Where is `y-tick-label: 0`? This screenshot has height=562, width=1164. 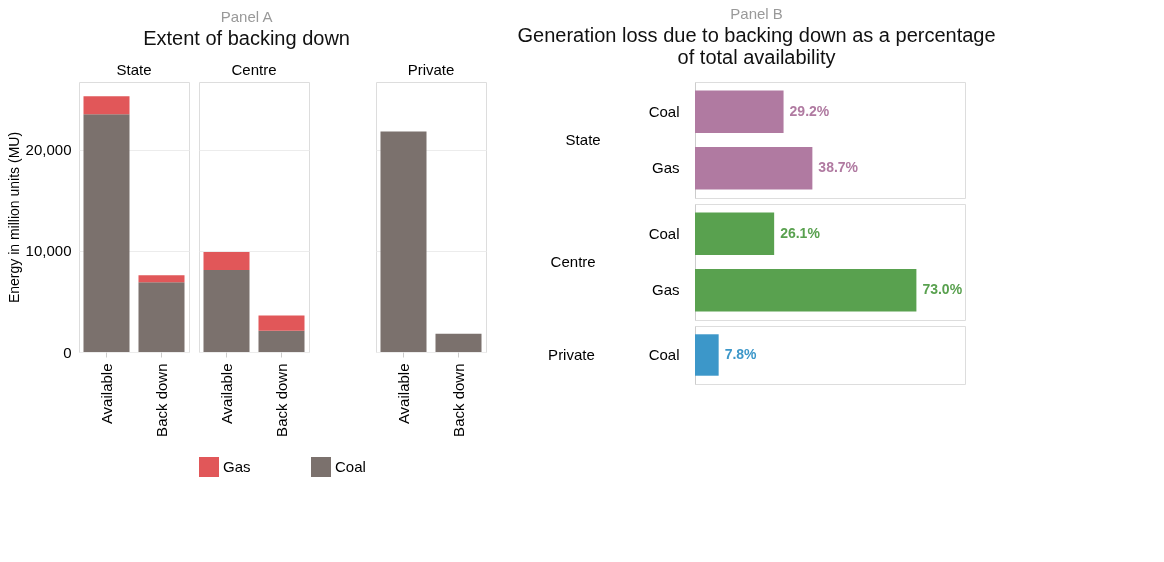 y-tick-label: 0 is located at coordinates (67, 352).